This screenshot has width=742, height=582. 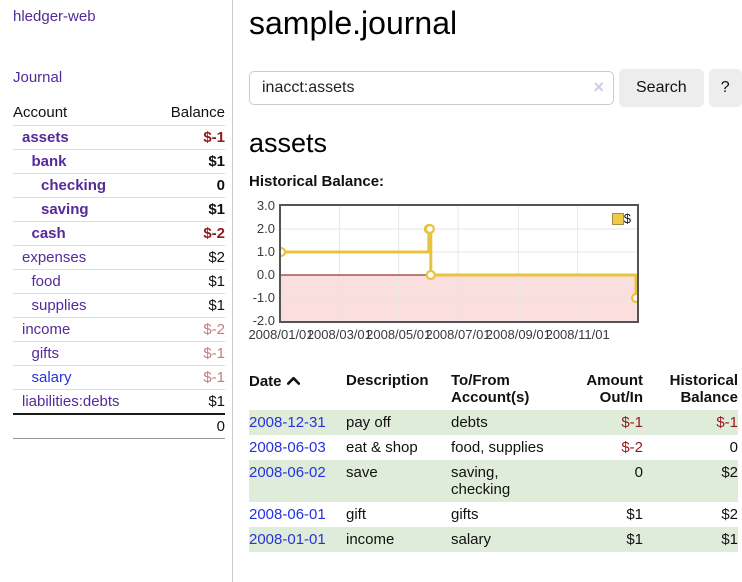 I want to click on legend-label: $, so click(x=627, y=218).